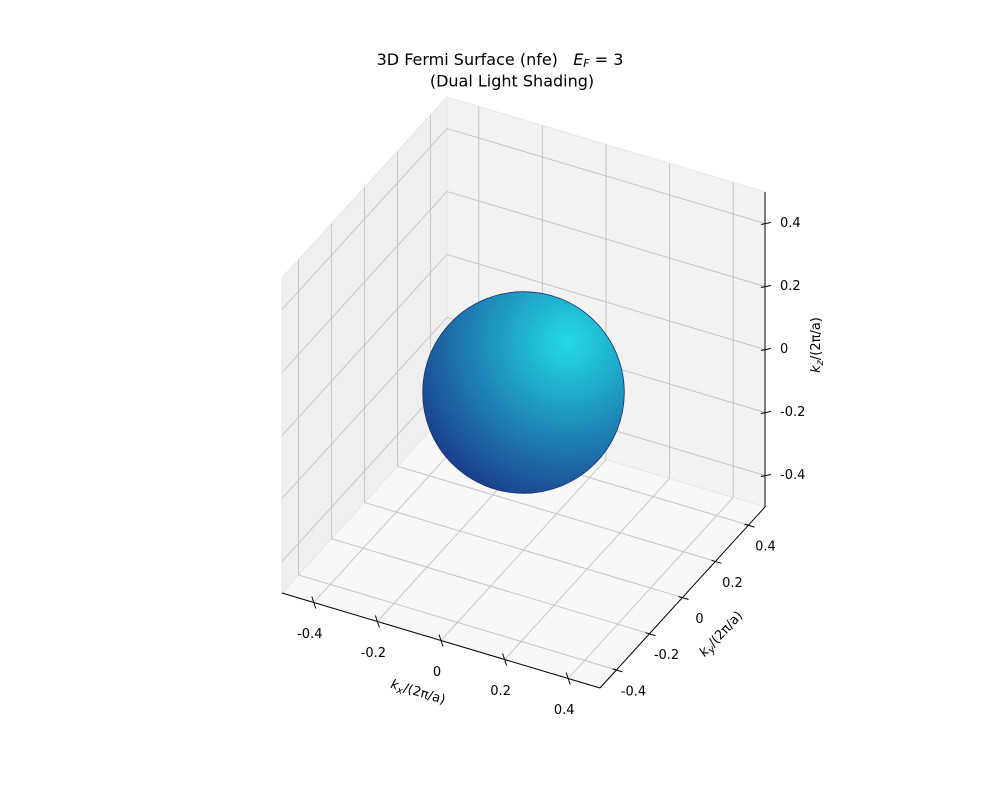  I want to click on z-tick-label: -0.4, so click(792, 475).